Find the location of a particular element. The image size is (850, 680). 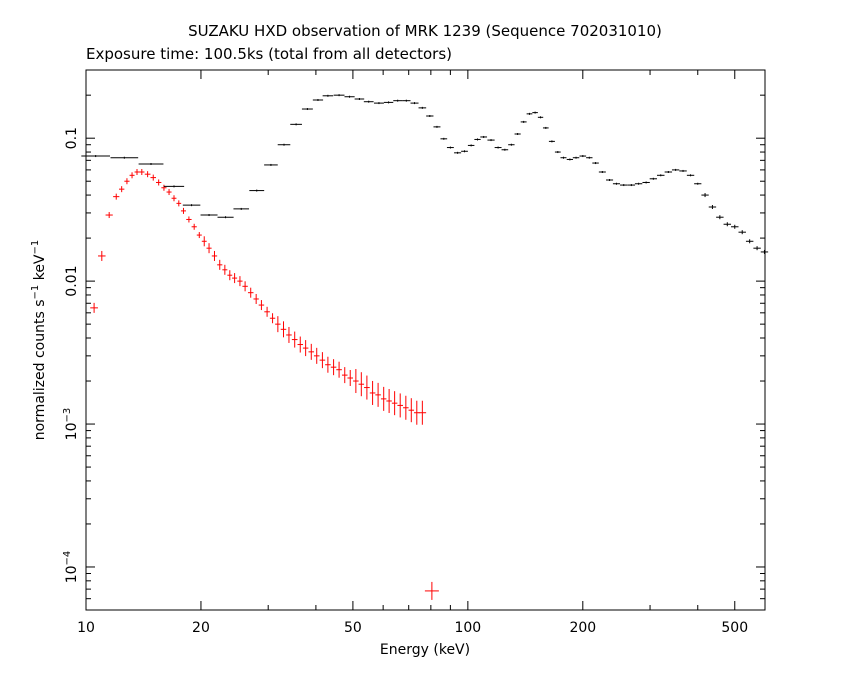

y-tick-label: 10−4 is located at coordinates (71, 567).